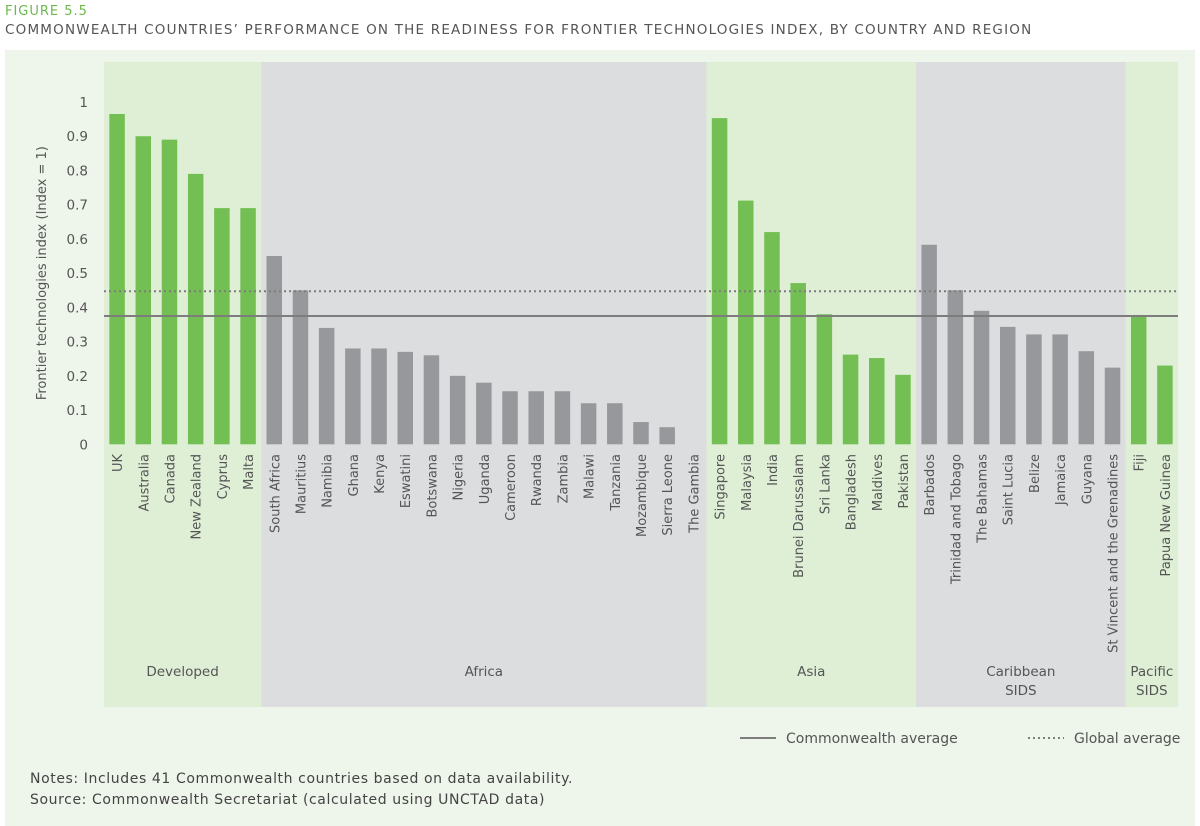 The image size is (1200, 826). What do you see at coordinates (1009, 489) in the screenshot?
I see `x-tick-label: Saint Lucia` at bounding box center [1009, 489].